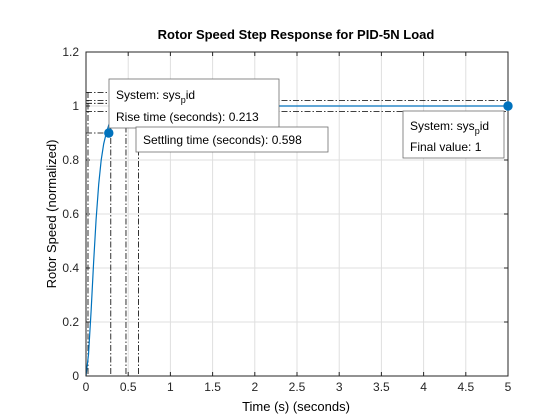 This screenshot has height=420, width=560. I want to click on x-axis-label: Time (s) (seconds), so click(296, 406).